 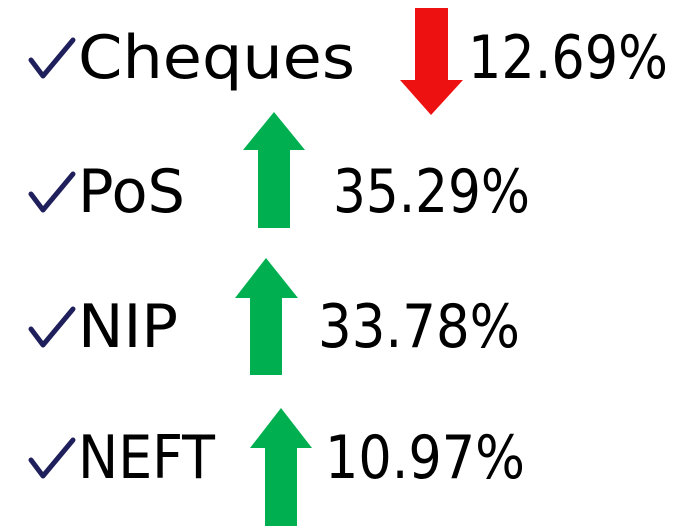 I want to click on item-label: NIP, so click(x=128, y=327).